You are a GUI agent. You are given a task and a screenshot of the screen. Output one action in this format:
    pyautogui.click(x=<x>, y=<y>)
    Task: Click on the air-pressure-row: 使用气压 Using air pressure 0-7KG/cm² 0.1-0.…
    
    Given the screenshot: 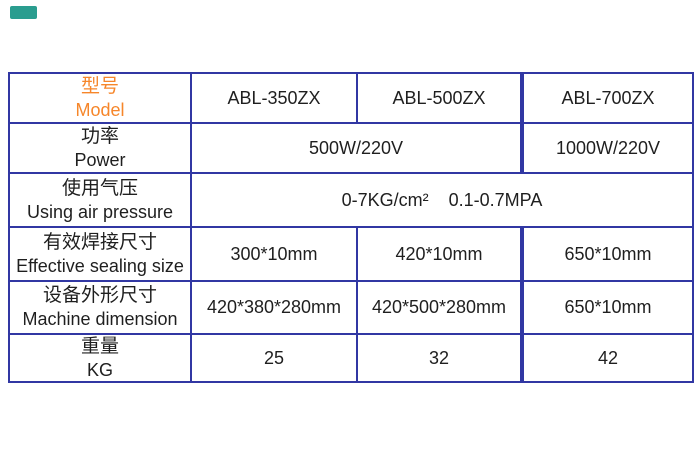 What is the action you would take?
    pyautogui.click(x=351, y=200)
    